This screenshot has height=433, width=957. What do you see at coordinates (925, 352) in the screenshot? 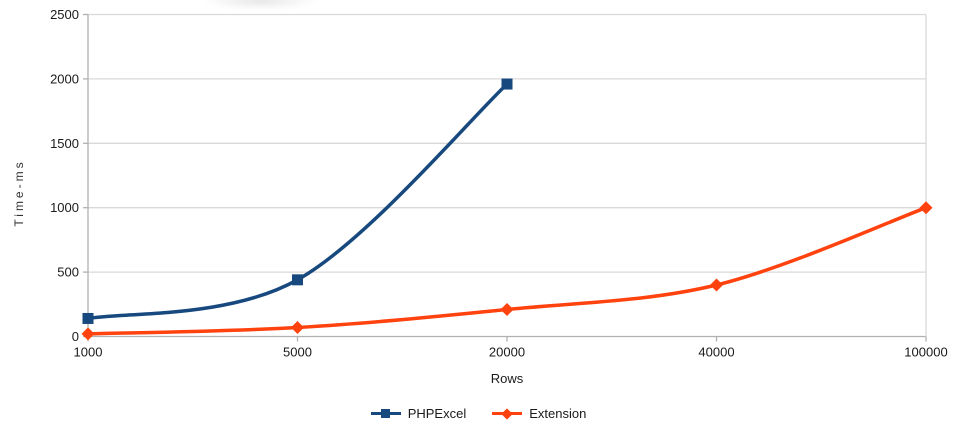
I see `x-tick-label: 100000` at bounding box center [925, 352].